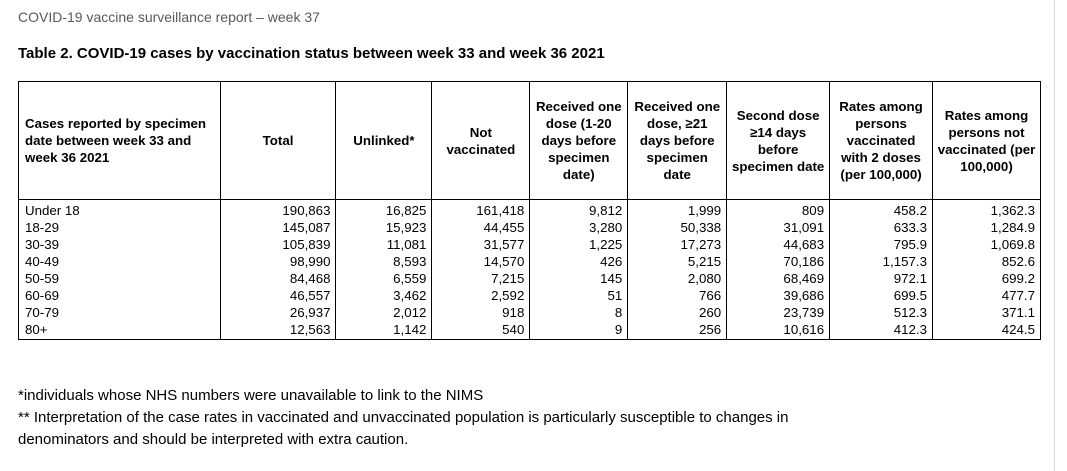 This screenshot has width=1067, height=471. What do you see at coordinates (384, 140) in the screenshot?
I see `column-header: Unlinked*` at bounding box center [384, 140].